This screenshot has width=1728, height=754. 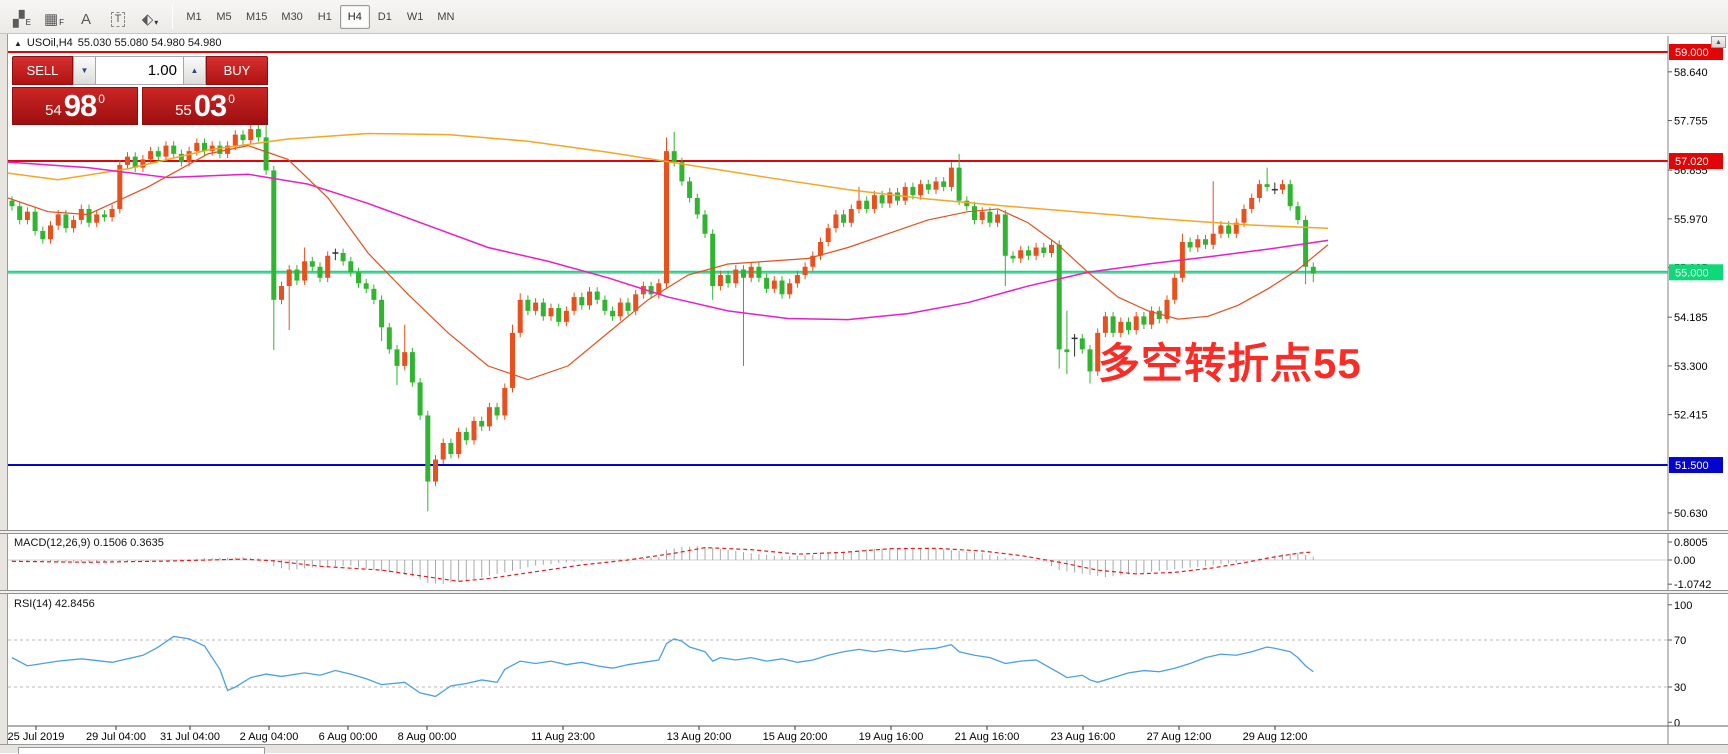 What do you see at coordinates (28, 22) in the screenshot?
I see `chart-hatch-sub: E` at bounding box center [28, 22].